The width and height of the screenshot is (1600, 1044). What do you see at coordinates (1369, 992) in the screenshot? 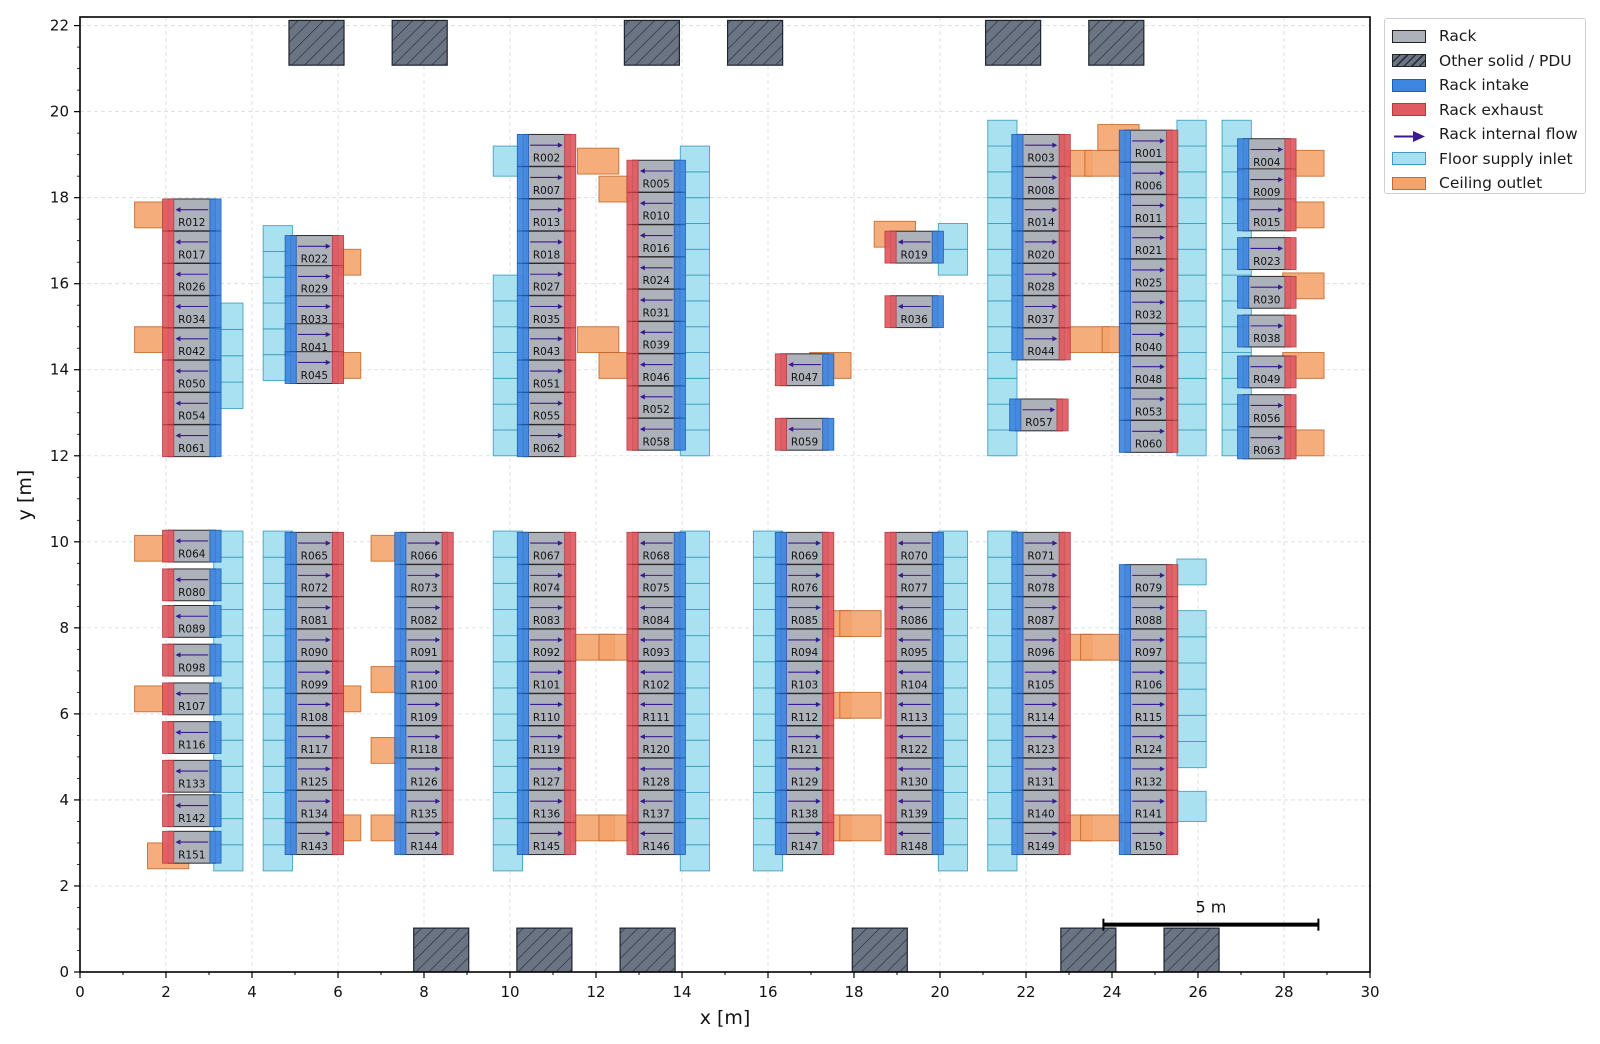
I see `x-tick-label: 30` at bounding box center [1369, 992].